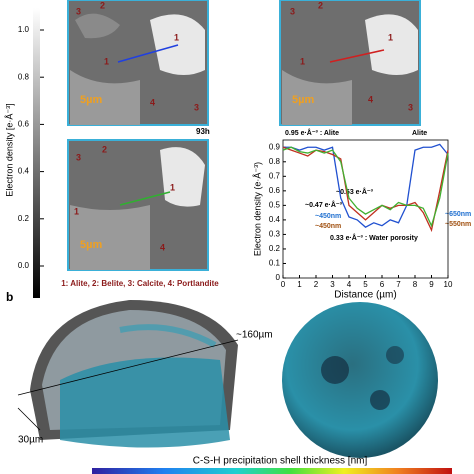  Describe the element at coordinates (355, 191) in the screenshot. I see `annotation: ~0.53 e·Å⁻³` at that location.